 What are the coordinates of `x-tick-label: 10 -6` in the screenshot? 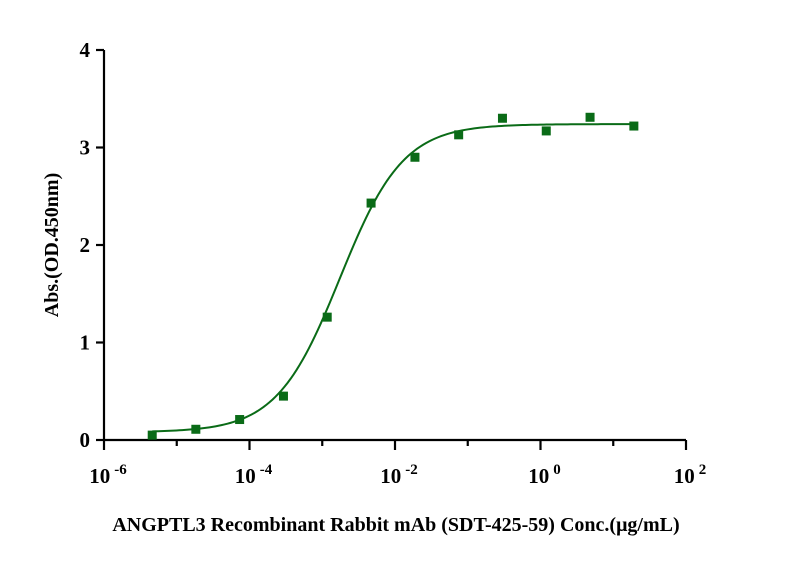 It's located at (108, 475).